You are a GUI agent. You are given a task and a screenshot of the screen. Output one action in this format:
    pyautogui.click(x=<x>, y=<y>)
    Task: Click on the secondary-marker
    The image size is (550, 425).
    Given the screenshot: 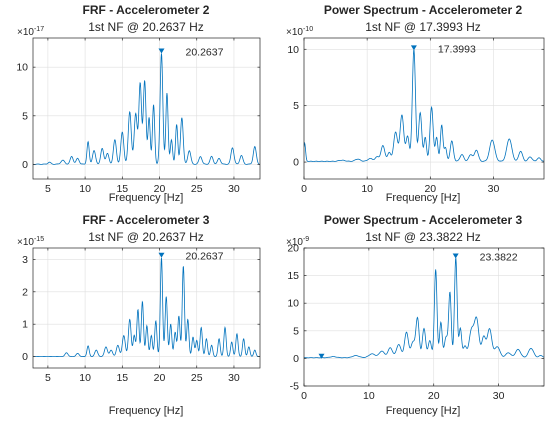 What is the action you would take?
    pyautogui.click(x=321, y=356)
    